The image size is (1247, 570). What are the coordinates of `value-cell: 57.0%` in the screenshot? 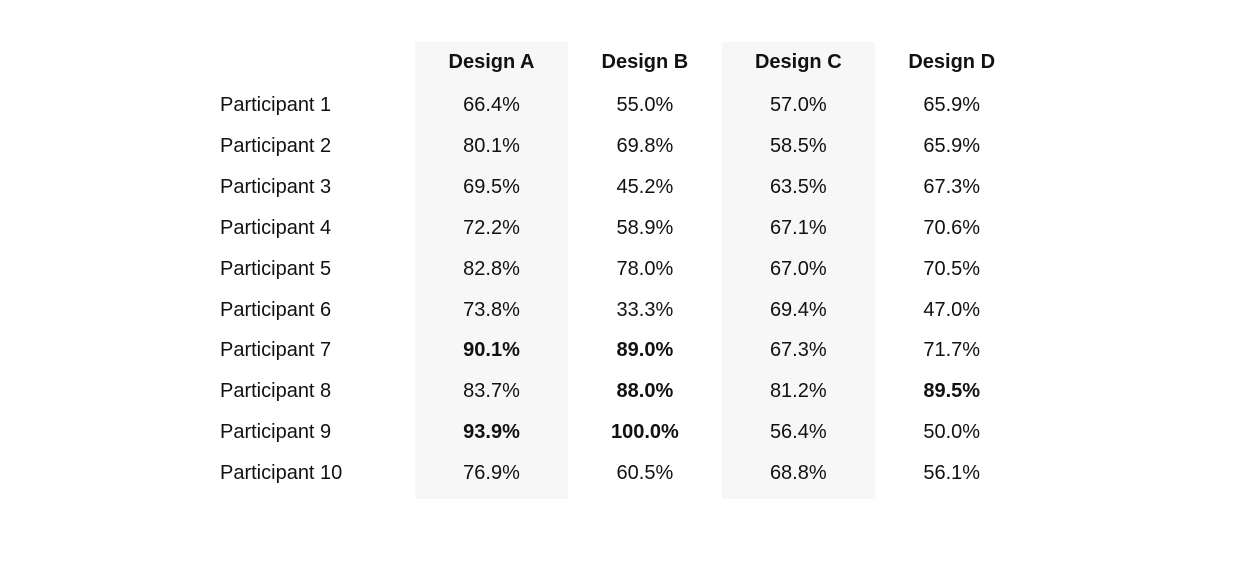 It's located at (798, 105).